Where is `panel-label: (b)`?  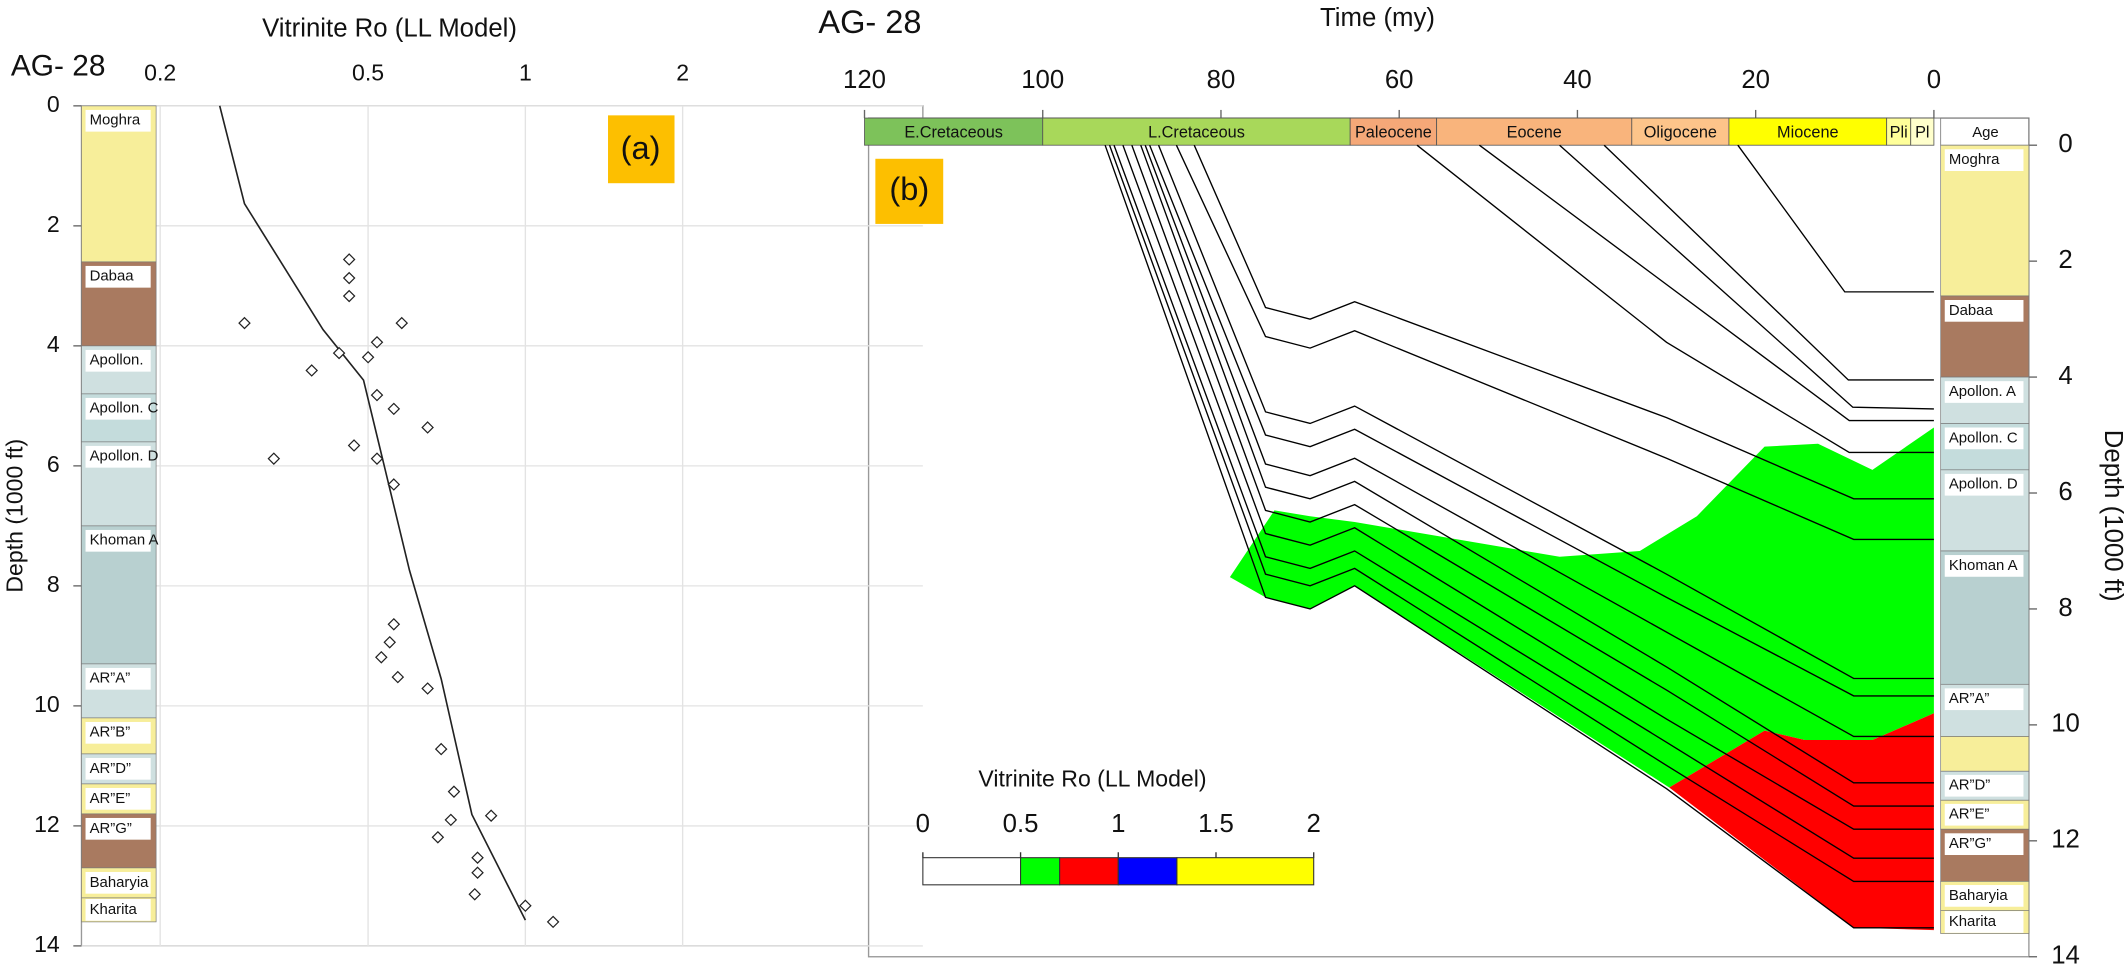 panel-label: (b) is located at coordinates (909, 189).